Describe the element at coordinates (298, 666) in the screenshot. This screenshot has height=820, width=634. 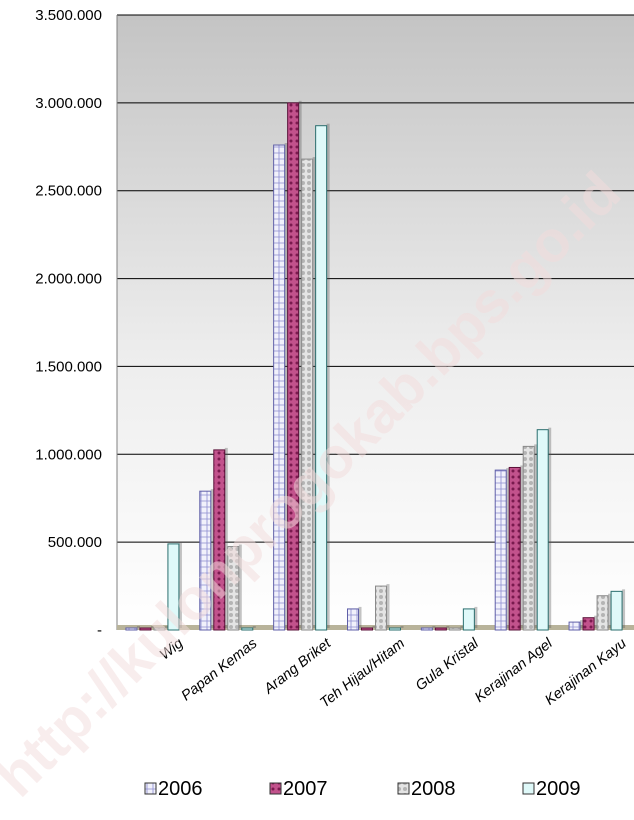
I see `category-label: Arang Briket` at that location.